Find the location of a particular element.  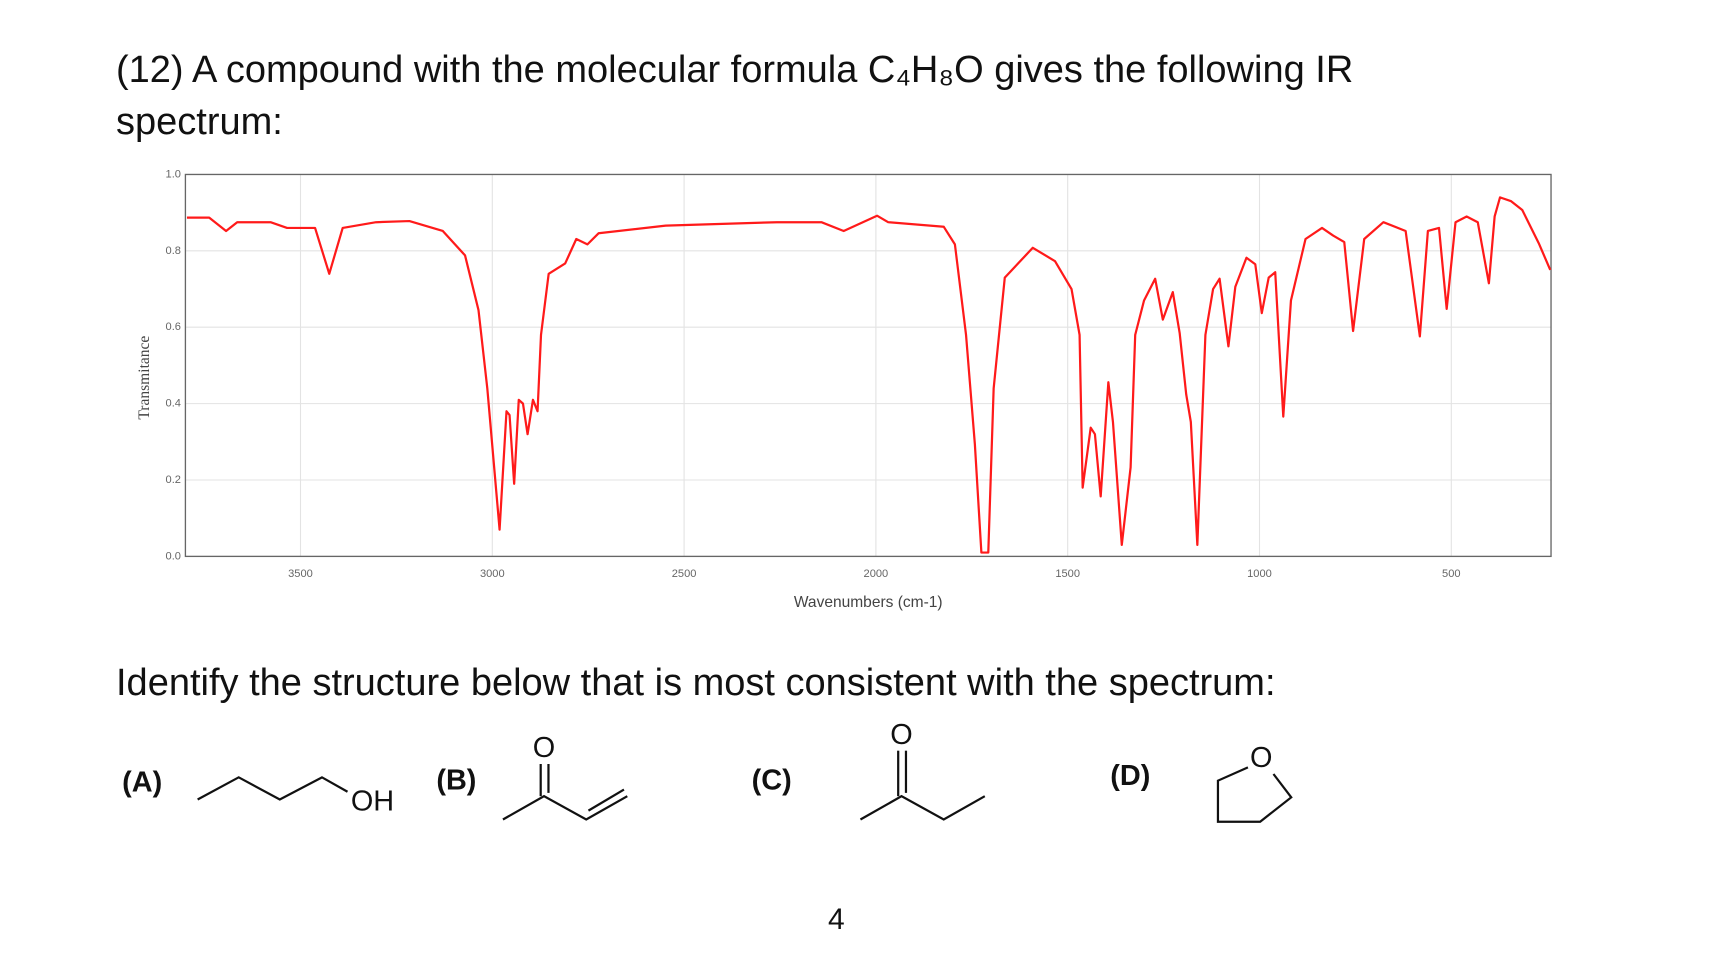

x-tick-label: 500 is located at coordinates (1451, 574).